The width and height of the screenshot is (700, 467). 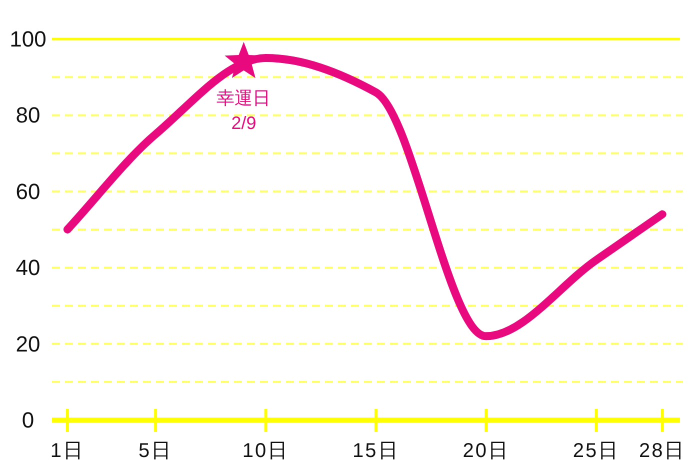 I want to click on ytick-label: 0, so click(x=28, y=420).